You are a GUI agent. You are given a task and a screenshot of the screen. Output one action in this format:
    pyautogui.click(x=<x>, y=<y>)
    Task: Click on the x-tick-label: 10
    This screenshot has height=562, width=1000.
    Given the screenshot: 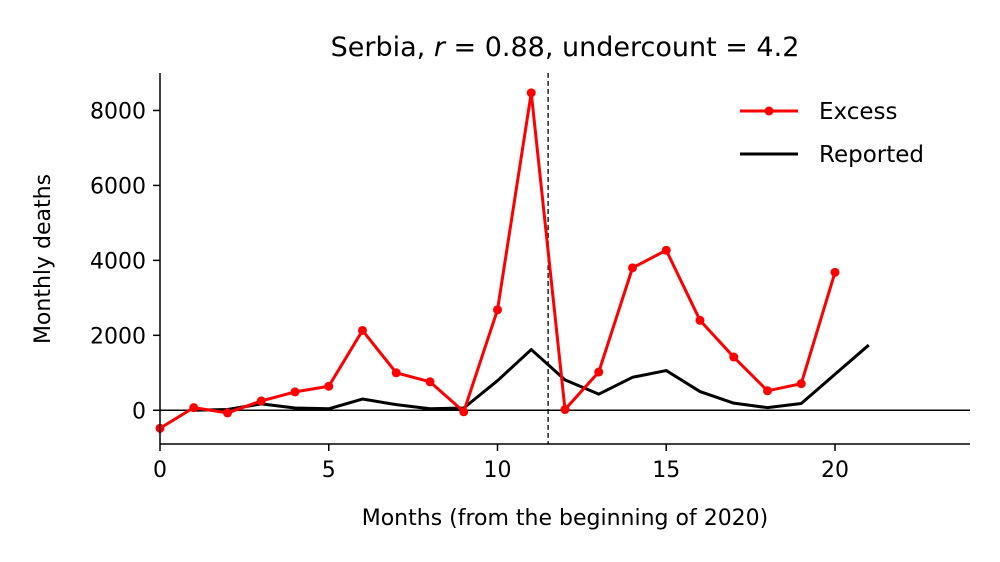 What is the action you would take?
    pyautogui.click(x=498, y=470)
    